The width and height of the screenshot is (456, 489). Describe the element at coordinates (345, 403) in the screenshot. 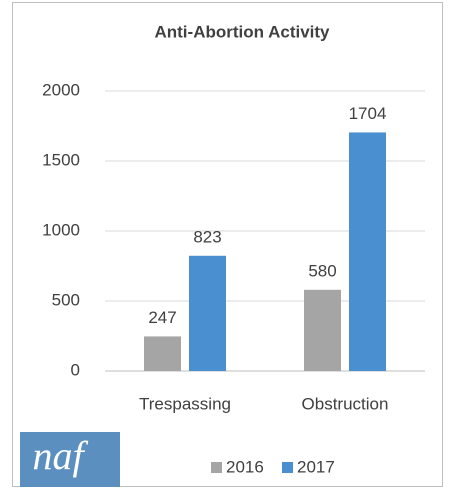

I see `x-tick-label: Obstruction` at that location.